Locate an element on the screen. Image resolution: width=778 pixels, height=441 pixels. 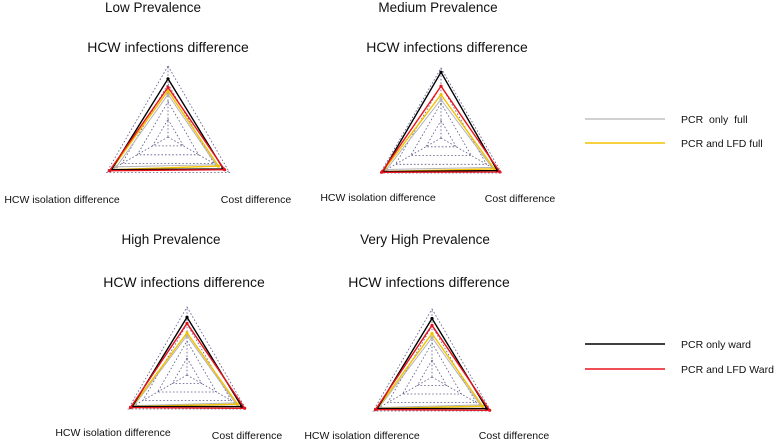
radar-plot-medium-prevalence is located at coordinates (441, 120).